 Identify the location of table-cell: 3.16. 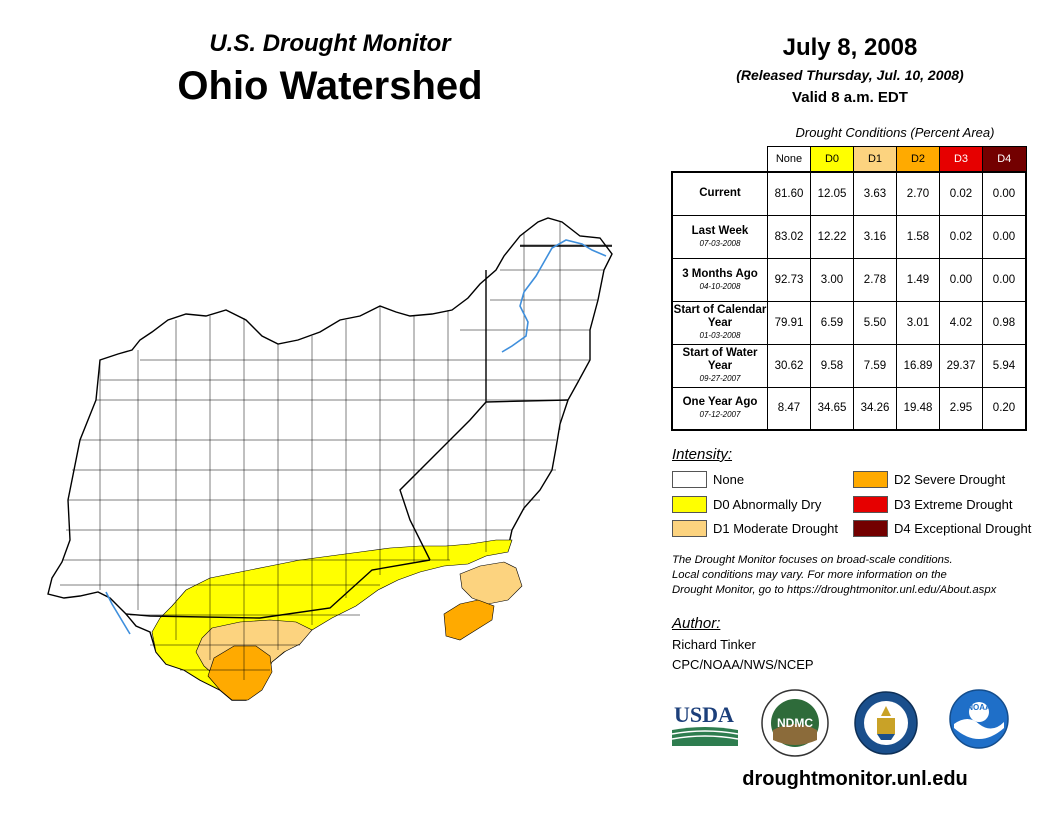
(875, 236).